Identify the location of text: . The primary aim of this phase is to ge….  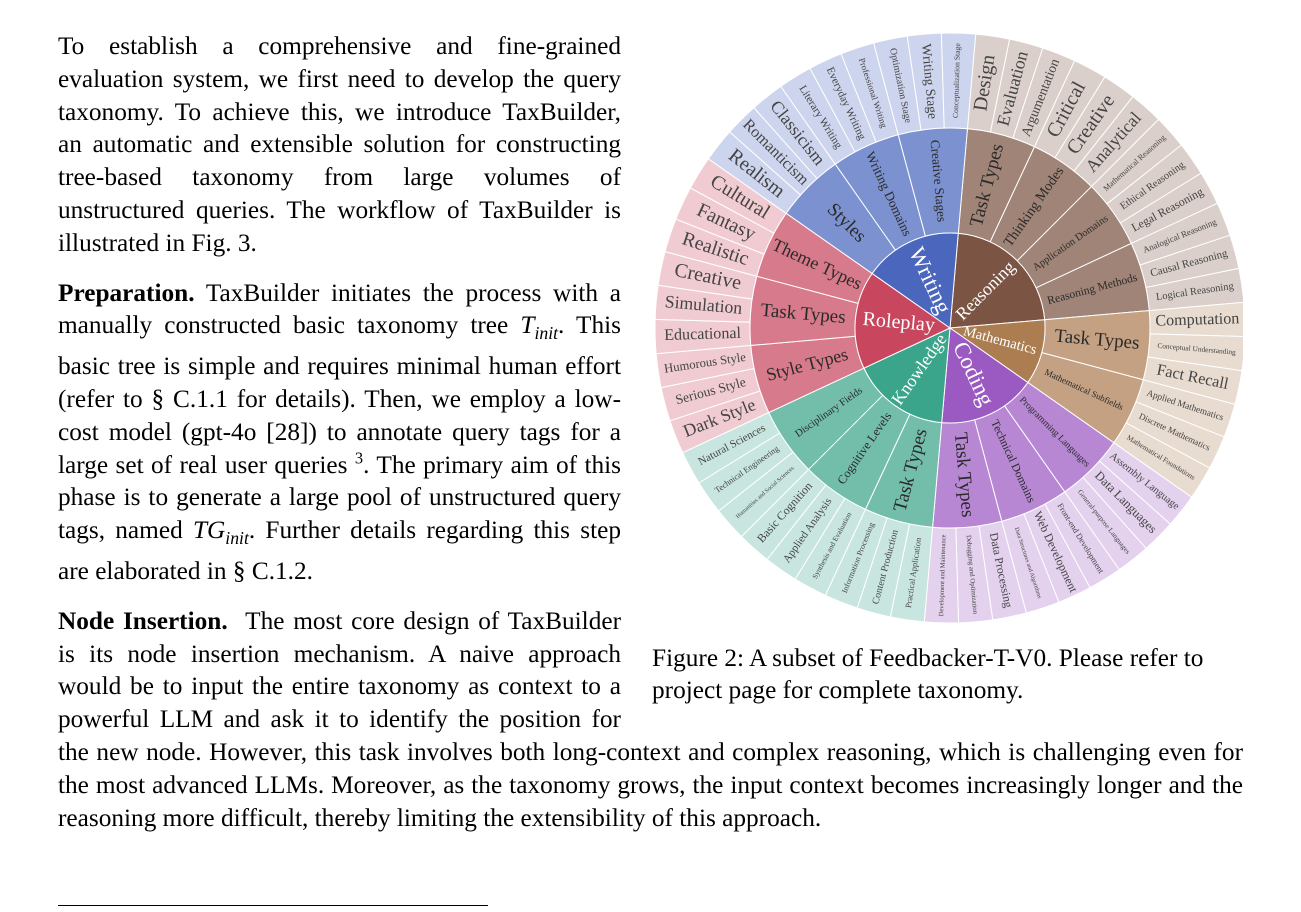
(339, 497).